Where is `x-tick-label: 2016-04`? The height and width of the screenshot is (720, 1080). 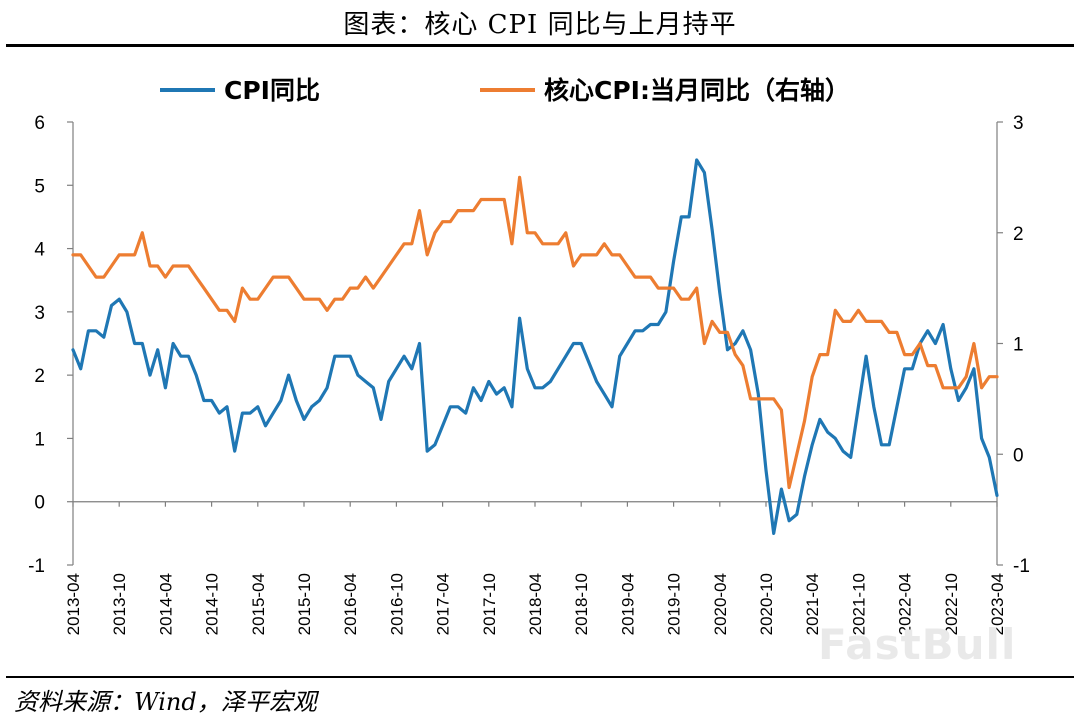 x-tick-label: 2016-04 is located at coordinates (350, 604).